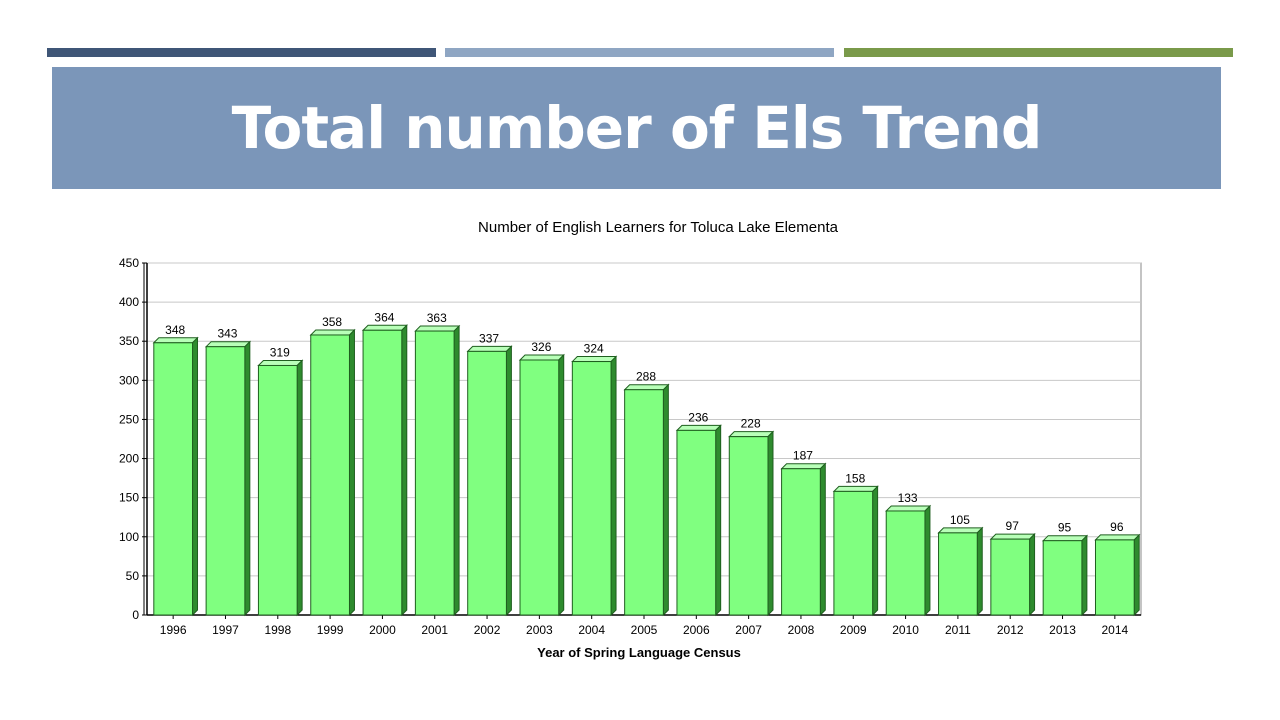  I want to click on x-axis-label: Year of Spring Language Census, so click(639, 652).